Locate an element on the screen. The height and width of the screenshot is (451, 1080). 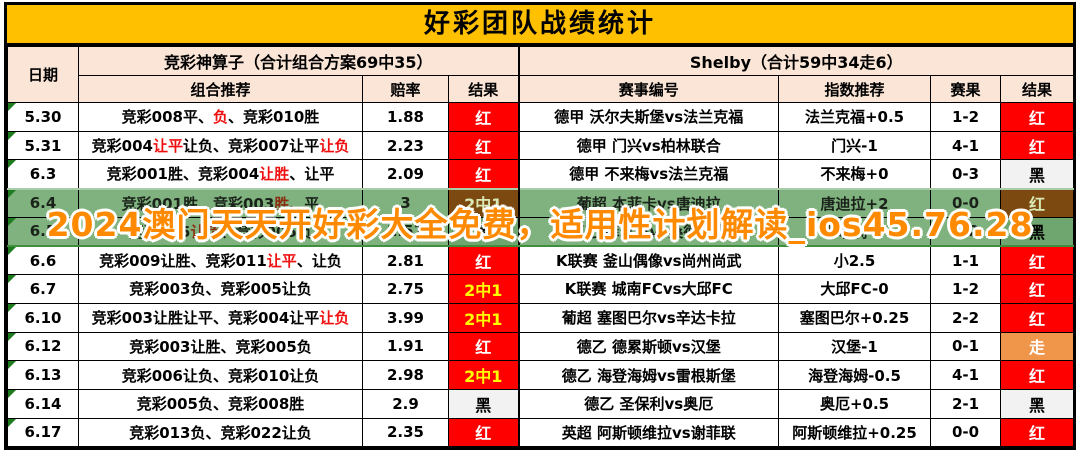
combo-segment: 、平 is located at coordinates (304, 203).